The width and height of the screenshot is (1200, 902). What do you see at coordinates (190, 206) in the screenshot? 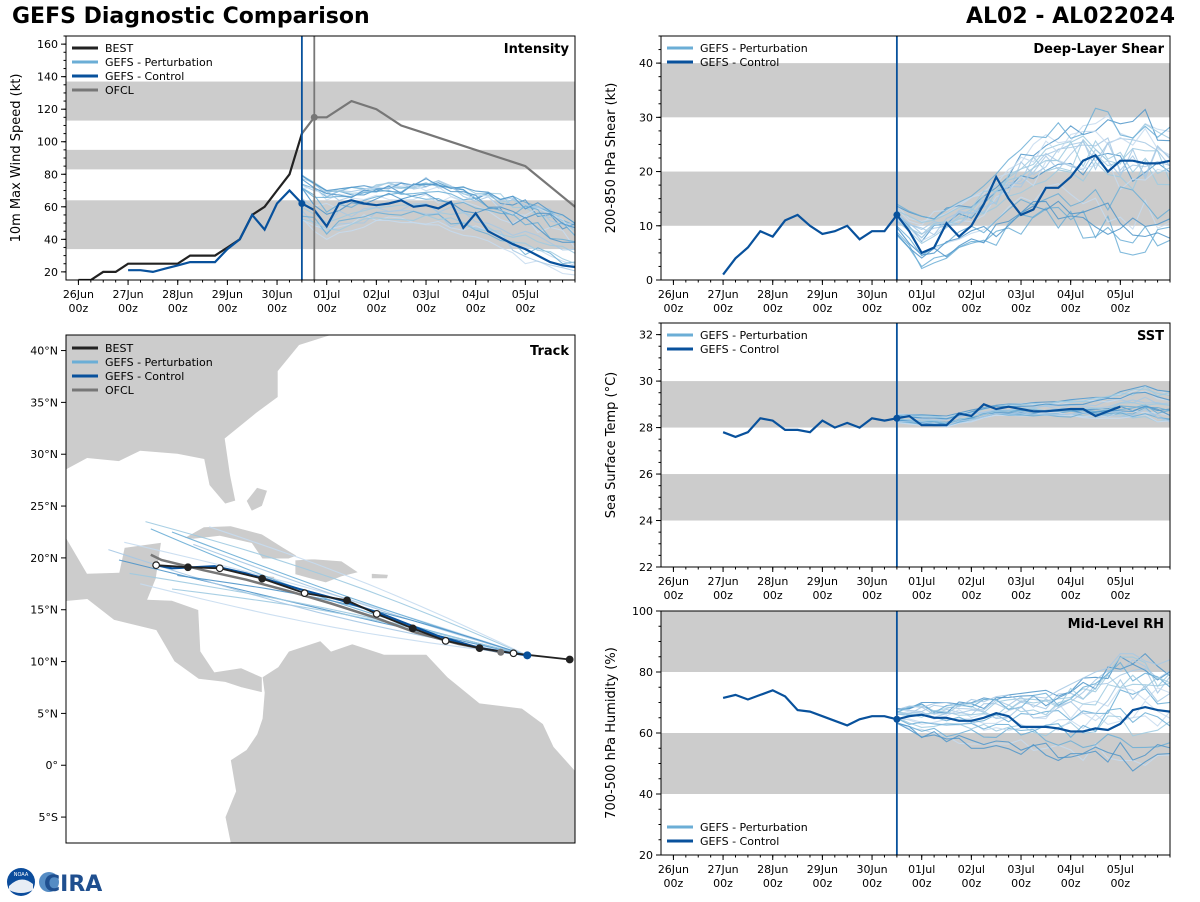
I see `best-line` at bounding box center [190, 206].